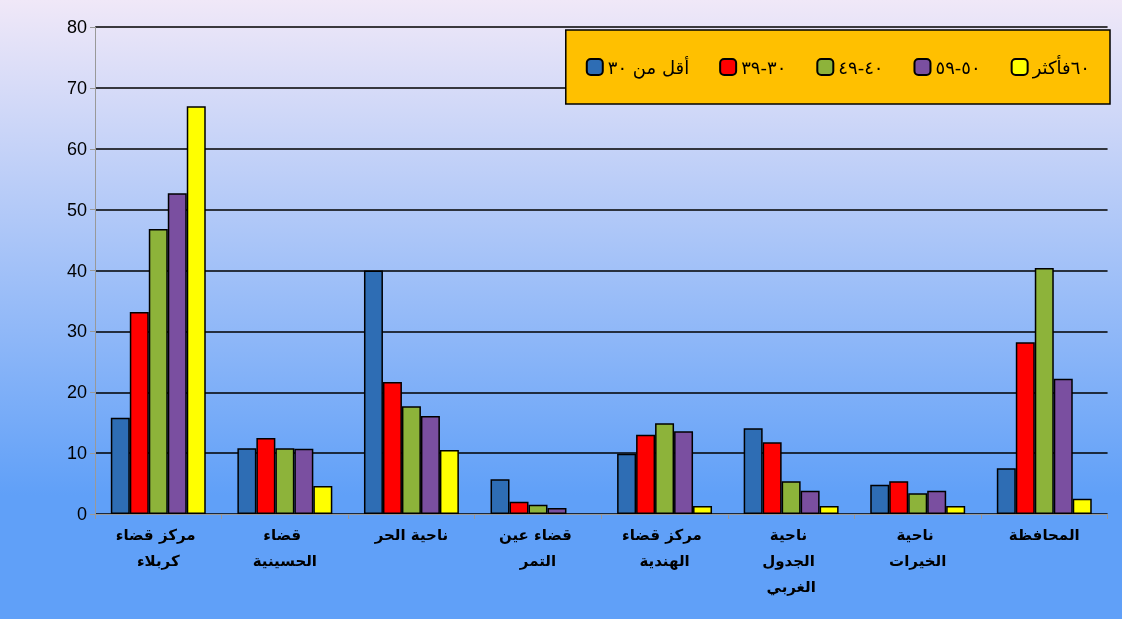 The image size is (1122, 619). Describe the element at coordinates (76, 27) in the screenshot. I see `y-tick-label: 80` at that location.